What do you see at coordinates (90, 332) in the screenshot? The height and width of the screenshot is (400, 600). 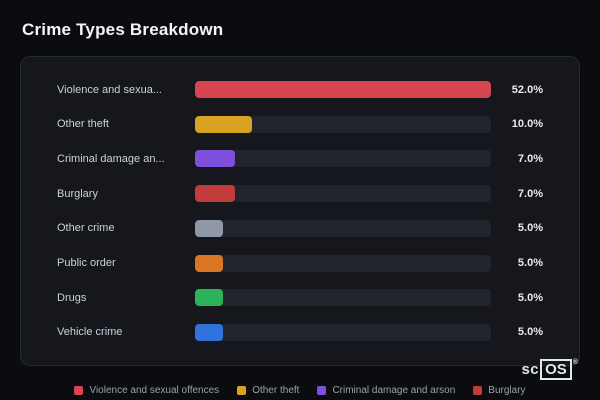 I see `bar-label: Vehicle crime` at bounding box center [90, 332].